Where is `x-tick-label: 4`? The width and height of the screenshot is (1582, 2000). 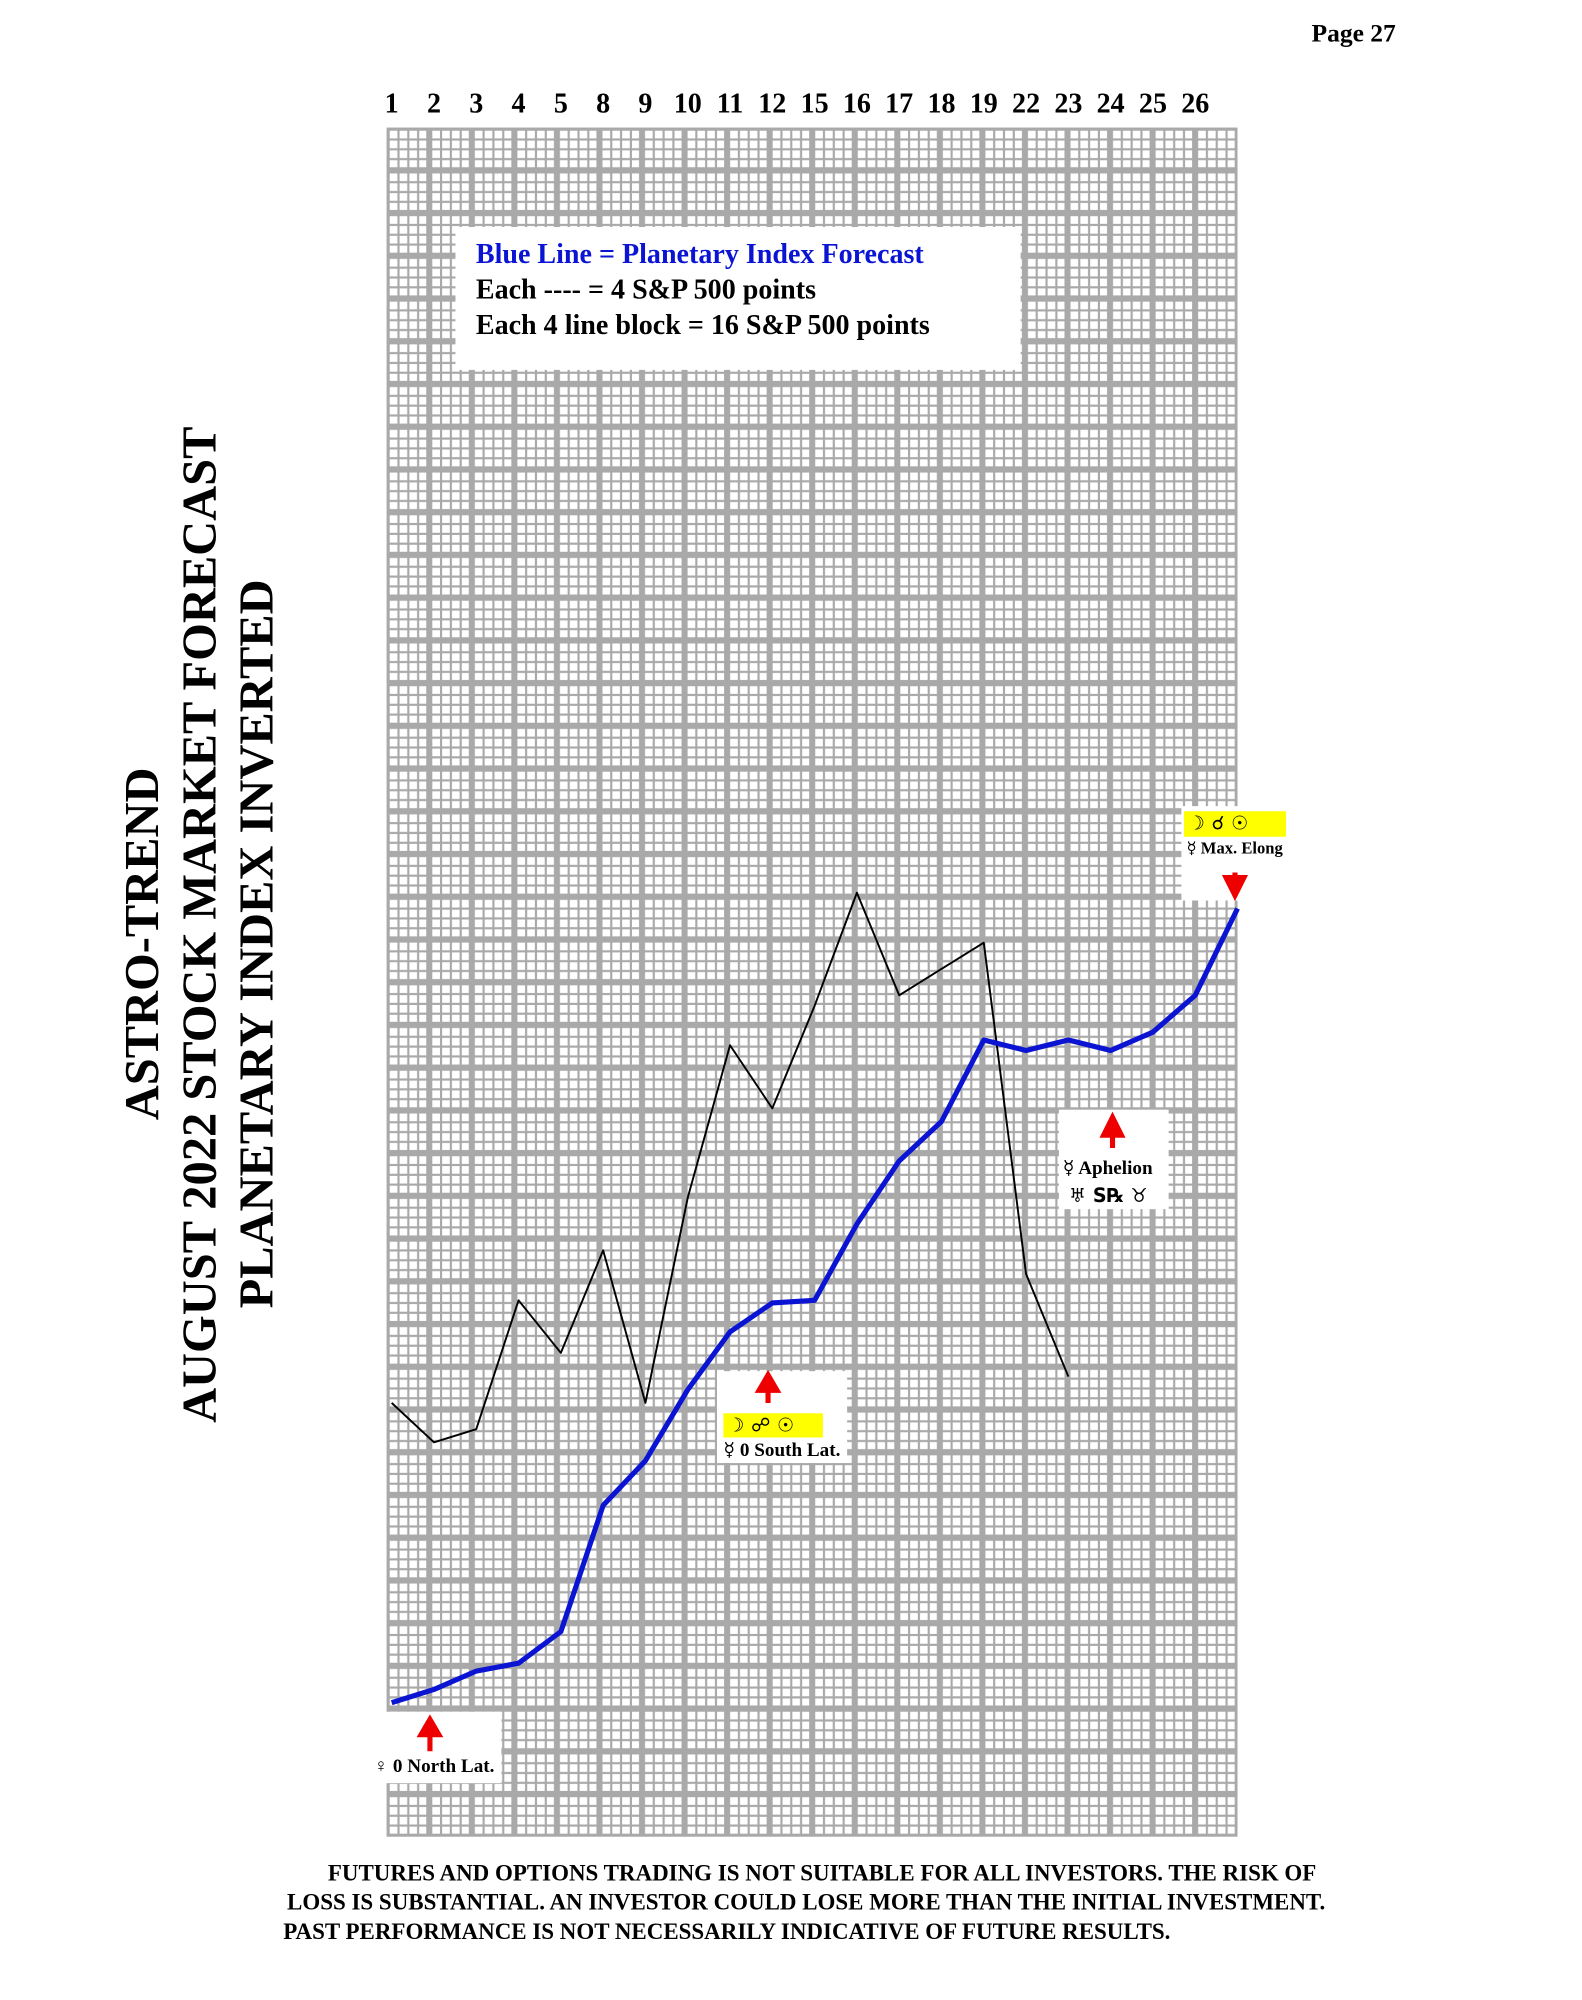
x-tick-label: 4 is located at coordinates (519, 103).